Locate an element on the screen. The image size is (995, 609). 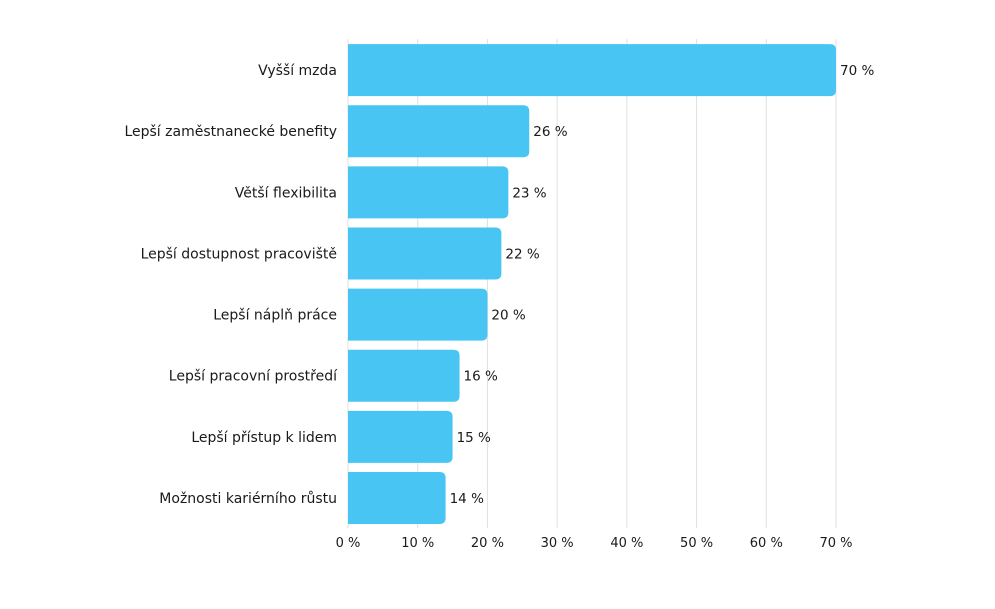
x-tick-label: 10 % is located at coordinates (417, 543).